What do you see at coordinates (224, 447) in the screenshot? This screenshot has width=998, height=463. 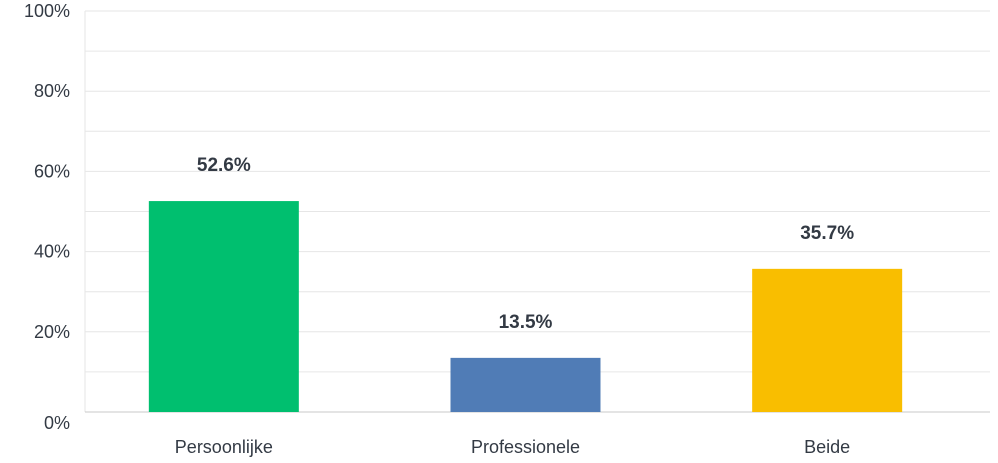 I see `x-tick-label: Persoonlijke` at bounding box center [224, 447].